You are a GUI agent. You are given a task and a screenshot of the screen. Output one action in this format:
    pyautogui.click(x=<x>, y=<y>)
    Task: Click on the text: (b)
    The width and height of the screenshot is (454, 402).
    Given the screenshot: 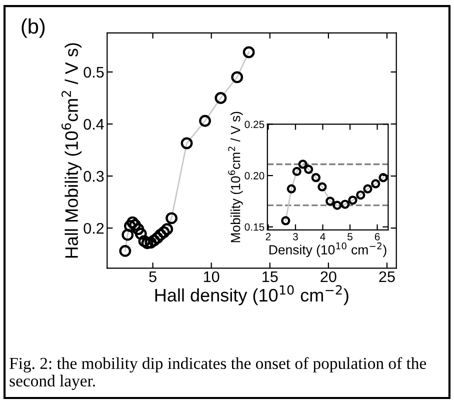 What is the action you would take?
    pyautogui.click(x=33, y=28)
    